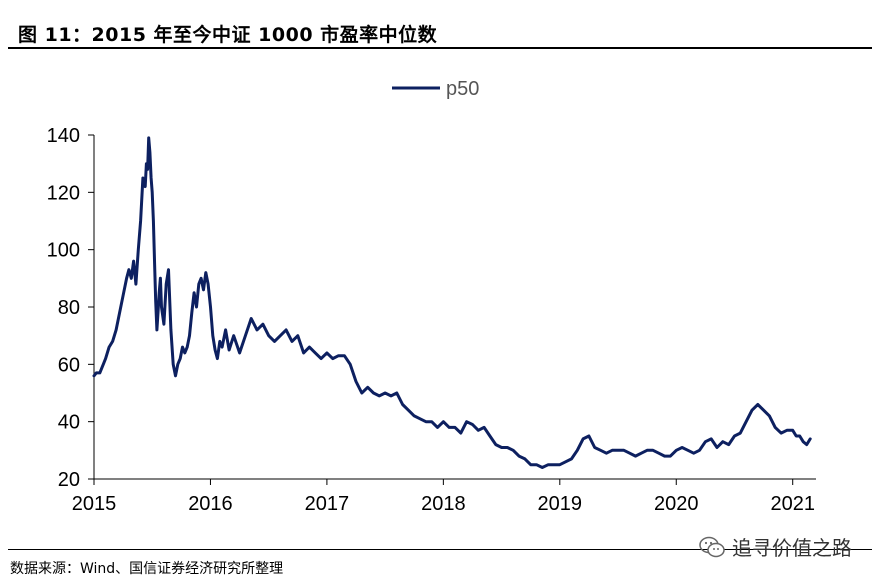 This screenshot has width=880, height=583. Describe the element at coordinates (443, 504) in the screenshot. I see `x-tick-label: 2018` at that location.